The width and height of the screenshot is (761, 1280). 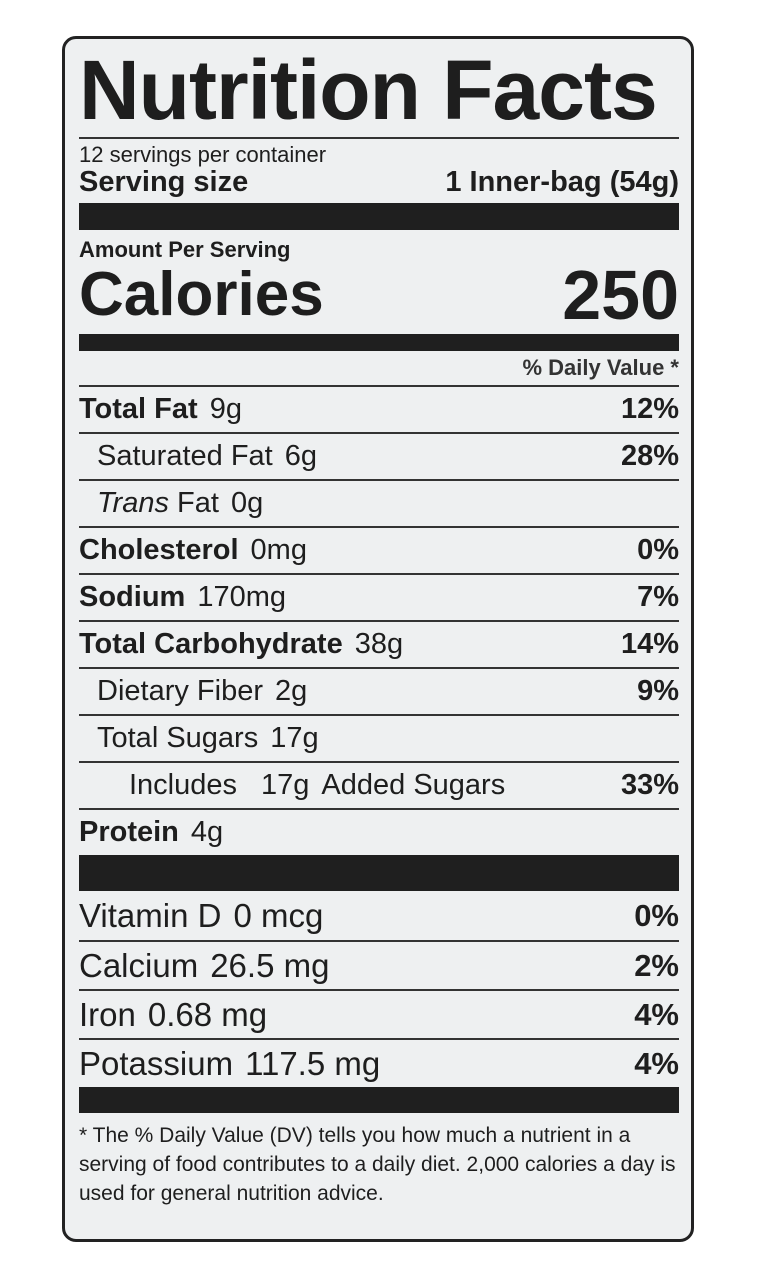 What do you see at coordinates (379, 915) in the screenshot?
I see `vitamin-row-vitamin-d: Vitamin D 0 mcg 0%` at bounding box center [379, 915].